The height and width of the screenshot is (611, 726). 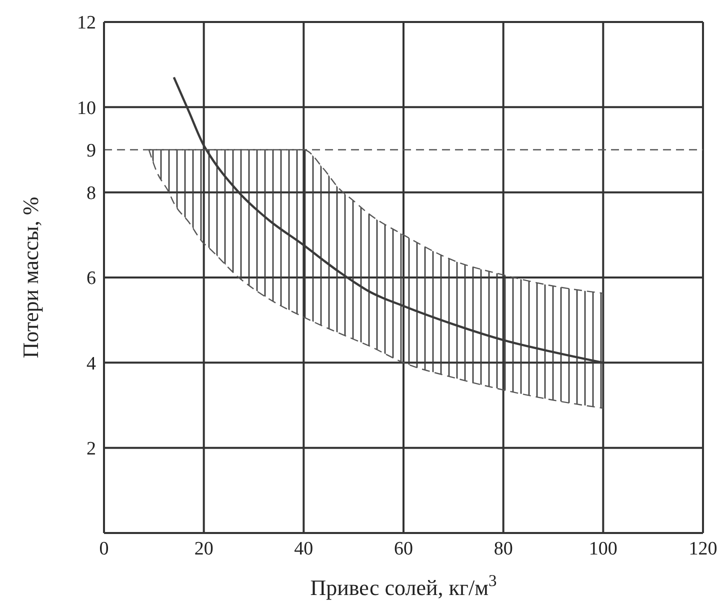 What do you see at coordinates (91, 363) in the screenshot?
I see `y-tick-label: 4` at bounding box center [91, 363].